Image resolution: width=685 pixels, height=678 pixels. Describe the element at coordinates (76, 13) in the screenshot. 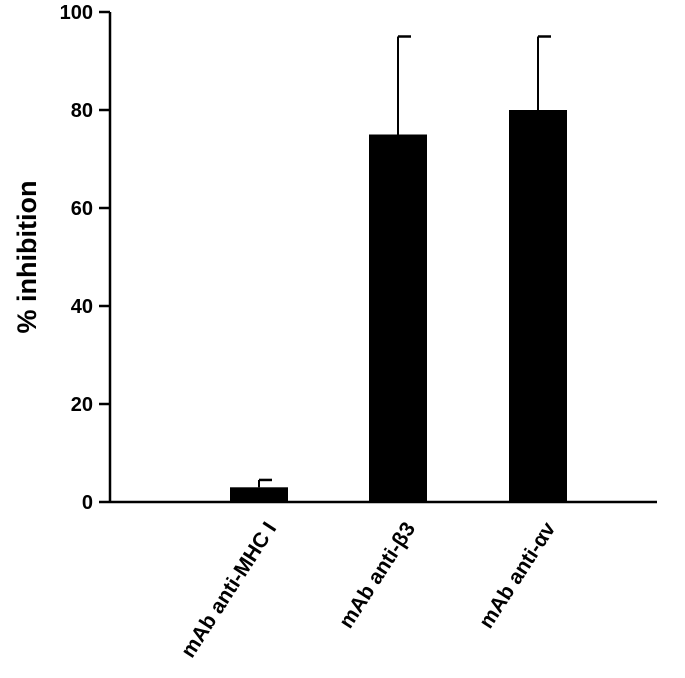

I see `y-tick-label: 100` at that location.